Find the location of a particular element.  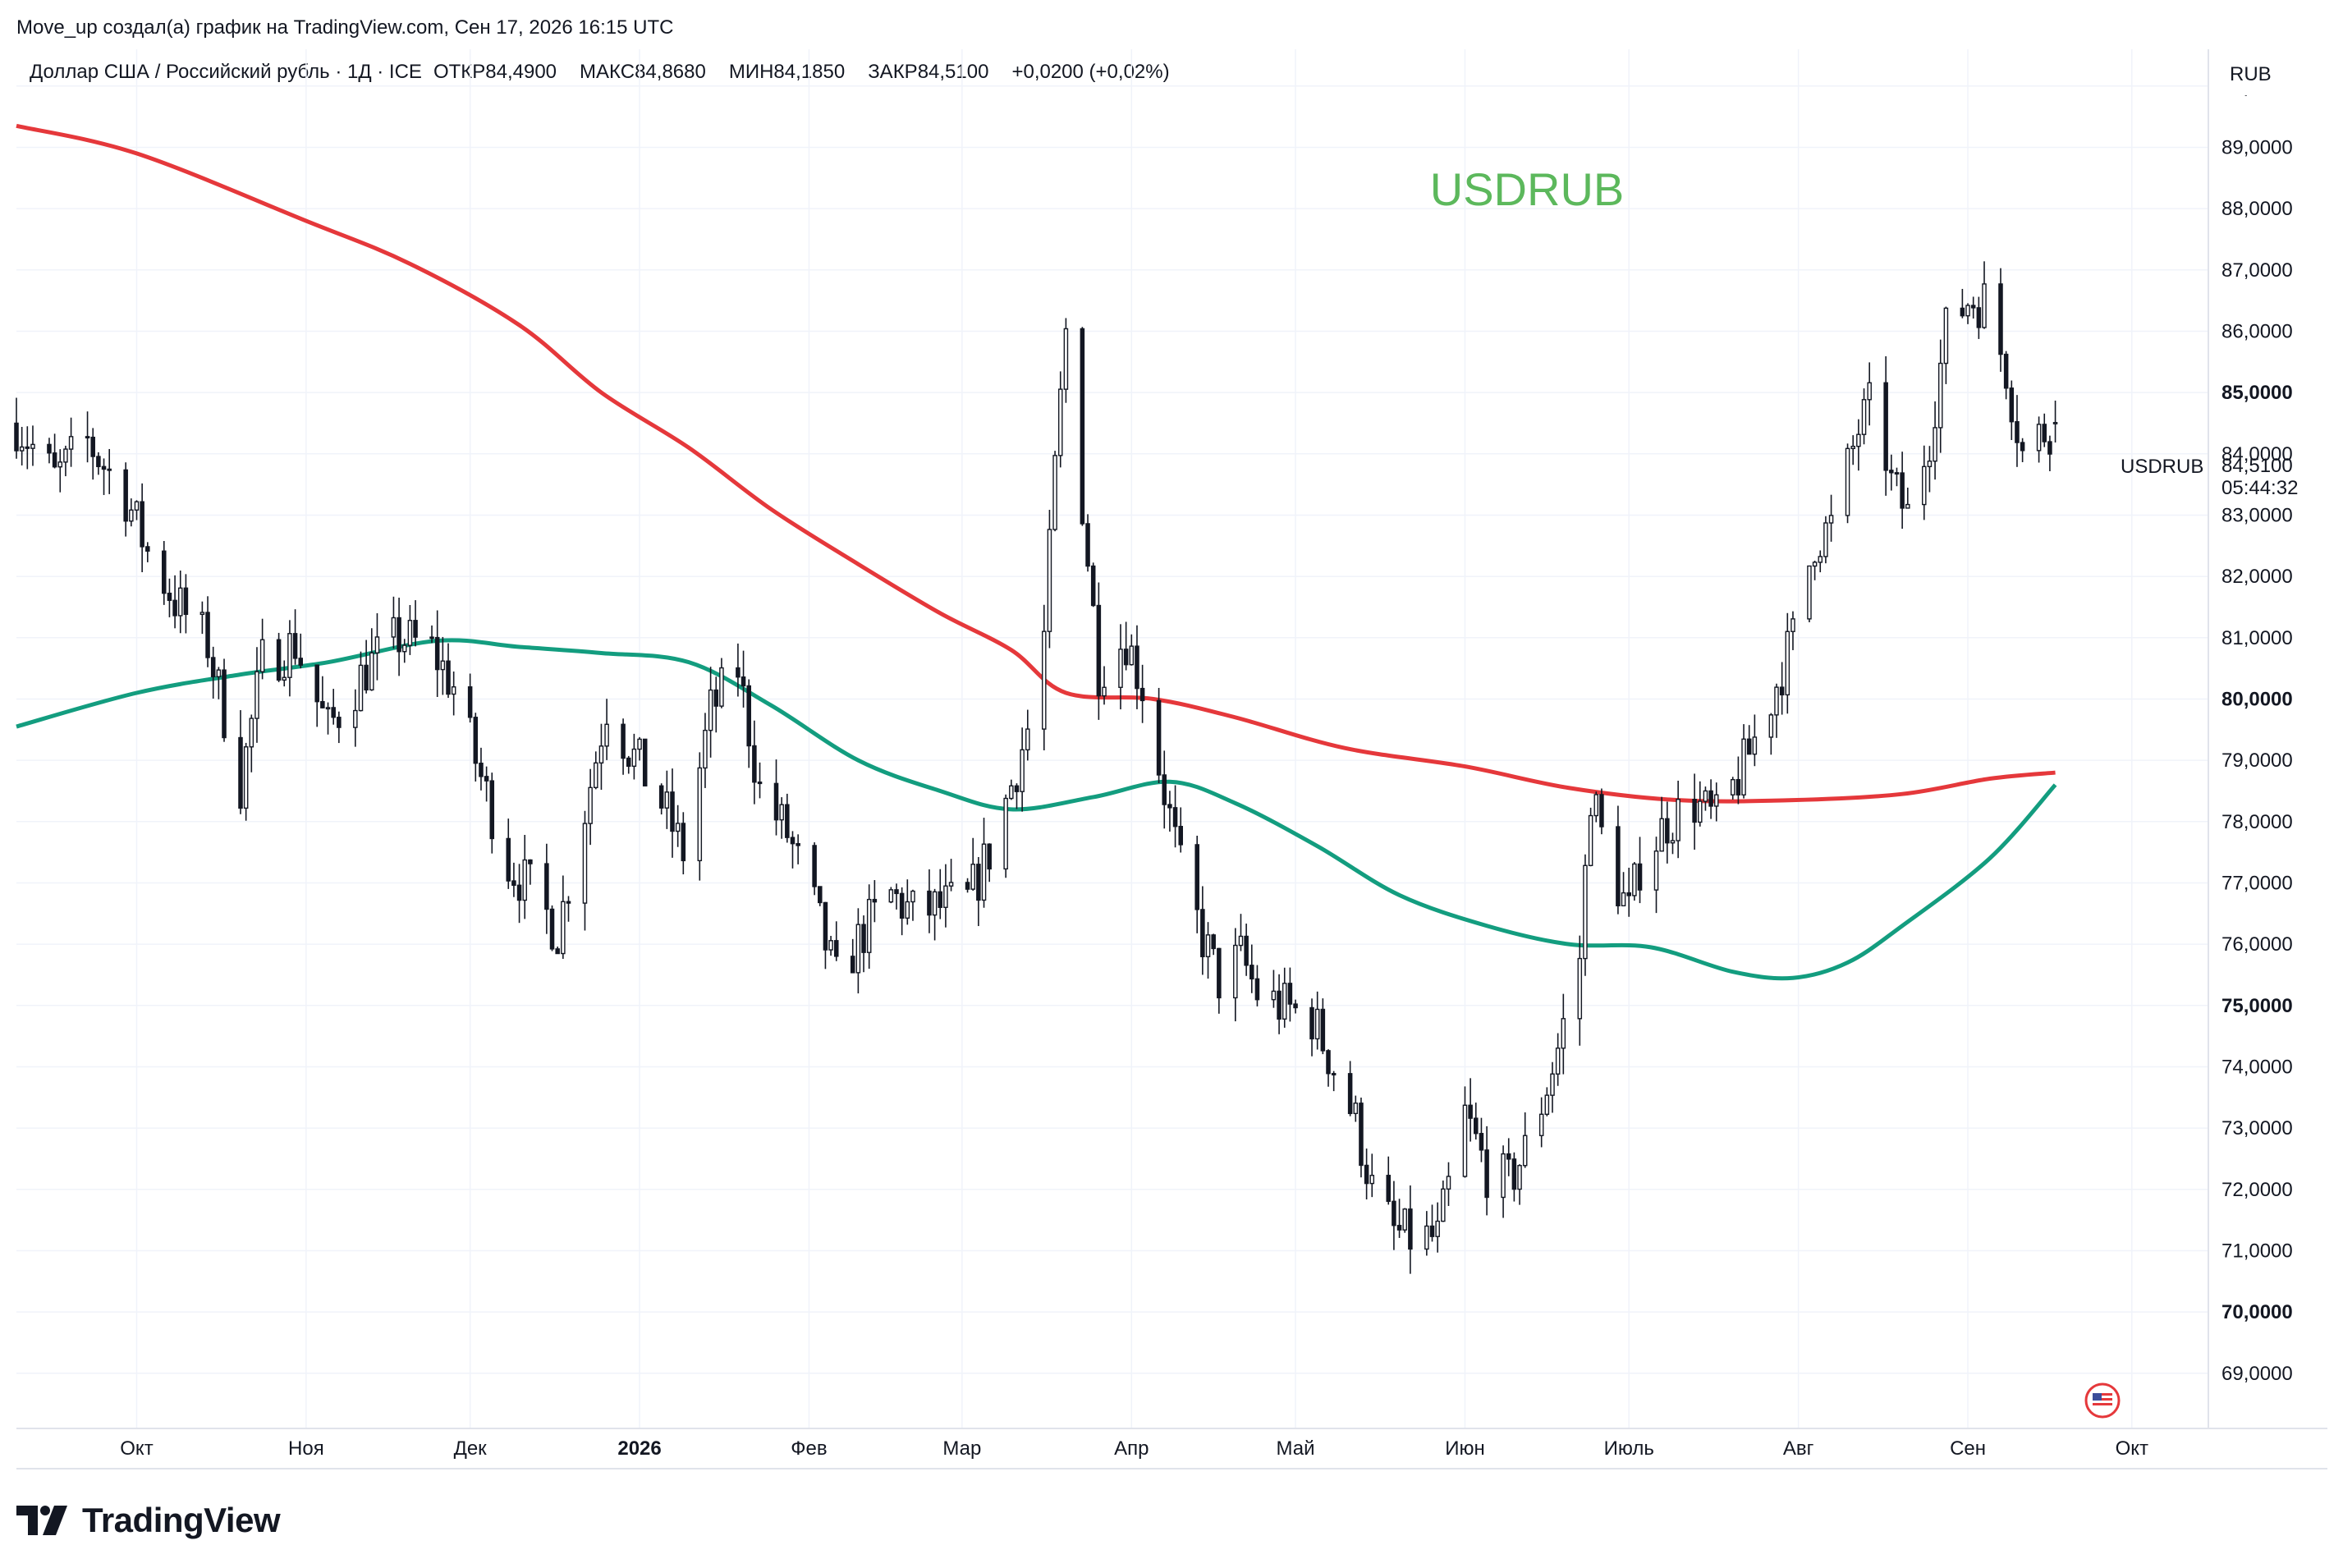

price-tick-label: 82,0000 is located at coordinates (2257, 577).